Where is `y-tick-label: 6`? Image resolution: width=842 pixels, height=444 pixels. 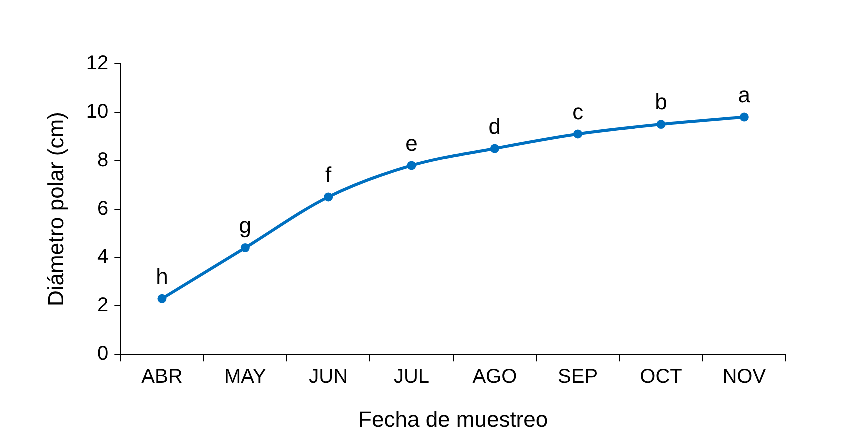
y-tick-label: 6 is located at coordinates (103, 209).